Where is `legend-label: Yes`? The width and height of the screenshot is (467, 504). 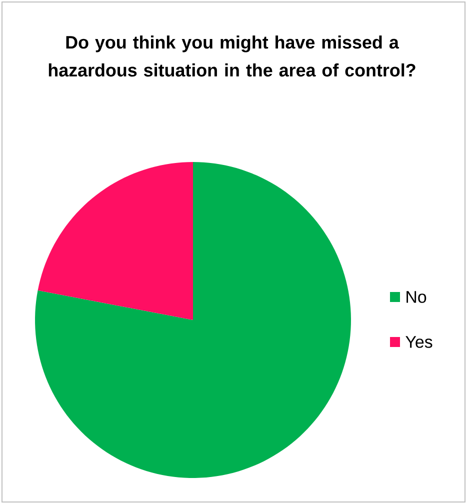
legend-label: Yes is located at coordinates (419, 342).